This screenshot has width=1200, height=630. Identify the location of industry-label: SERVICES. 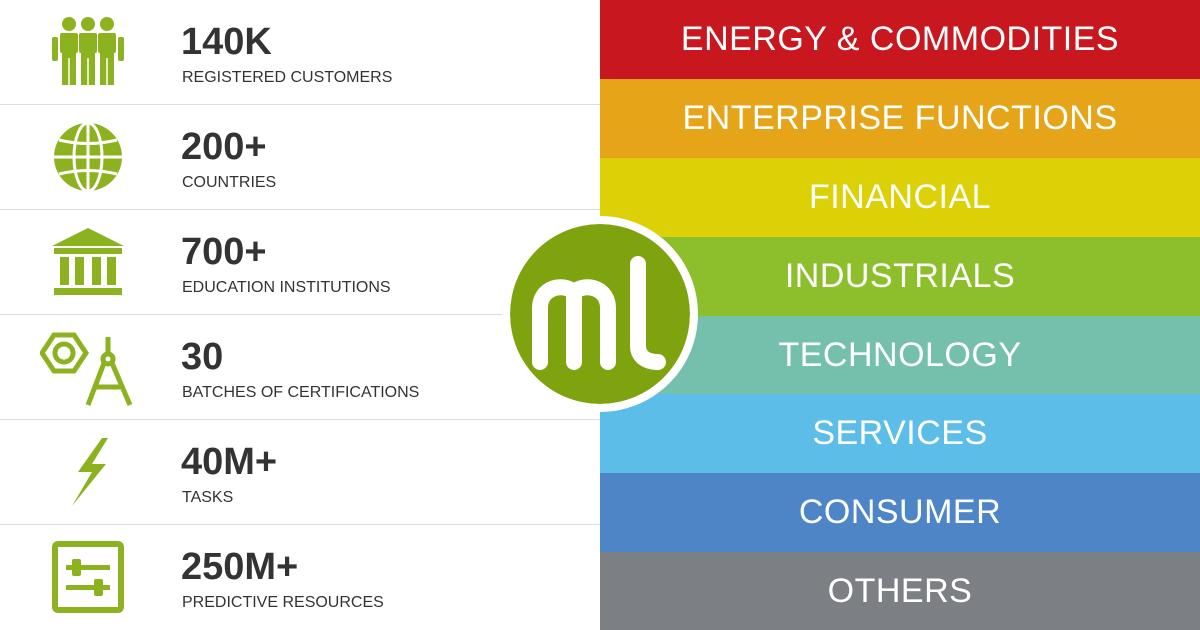
(900, 433).